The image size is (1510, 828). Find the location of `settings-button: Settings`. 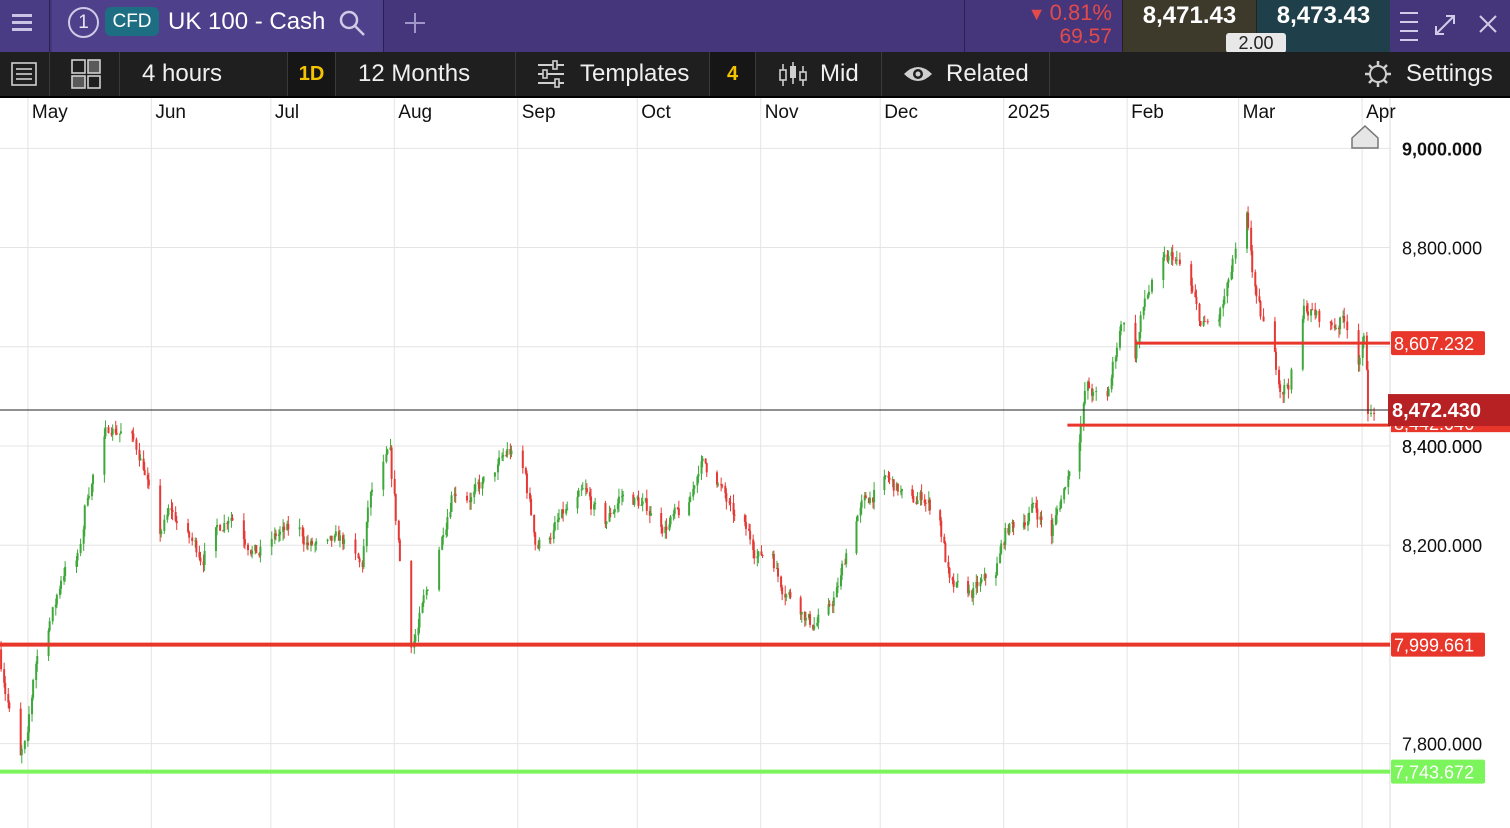

settings-button: Settings is located at coordinates (1430, 74).